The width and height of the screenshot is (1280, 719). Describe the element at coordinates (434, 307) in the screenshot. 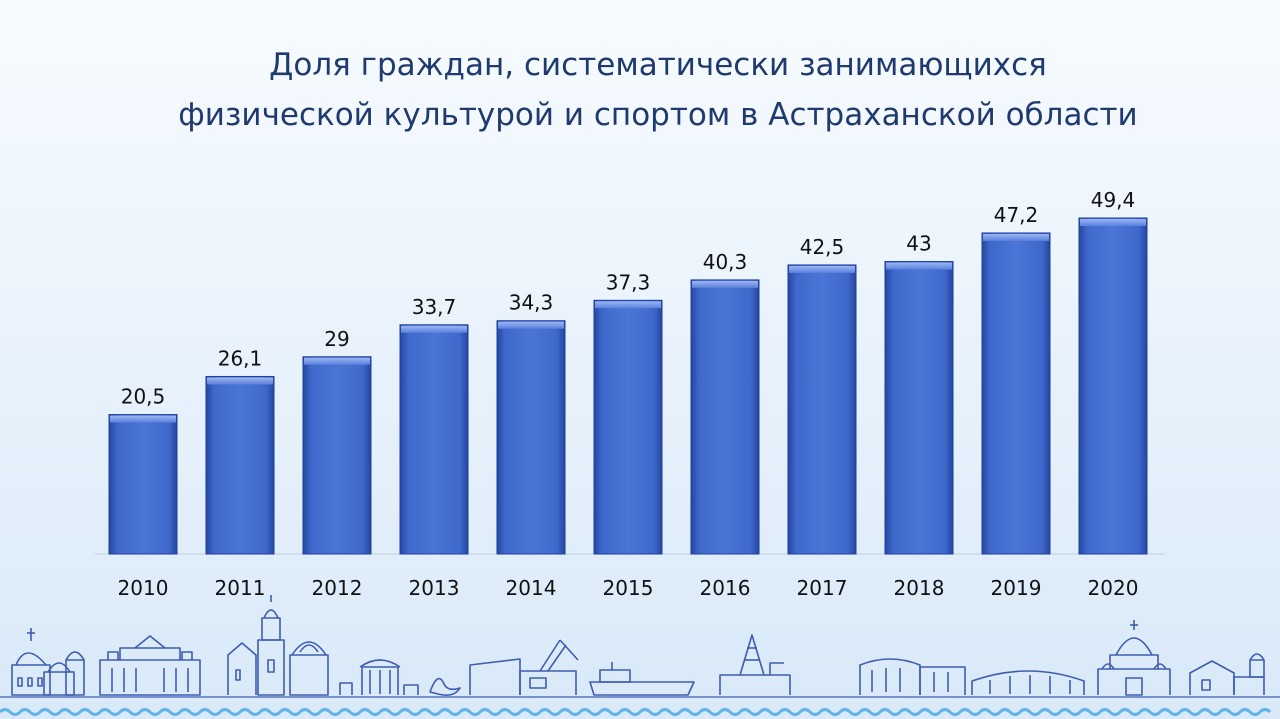

I see `data-label-2013: 33,7` at that location.